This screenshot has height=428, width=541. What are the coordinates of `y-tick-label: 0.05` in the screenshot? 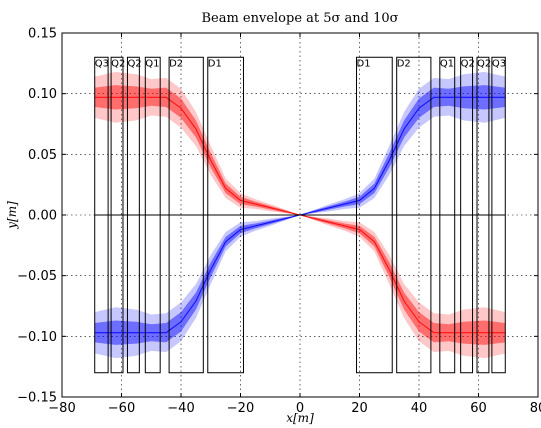 It's located at (42, 155).